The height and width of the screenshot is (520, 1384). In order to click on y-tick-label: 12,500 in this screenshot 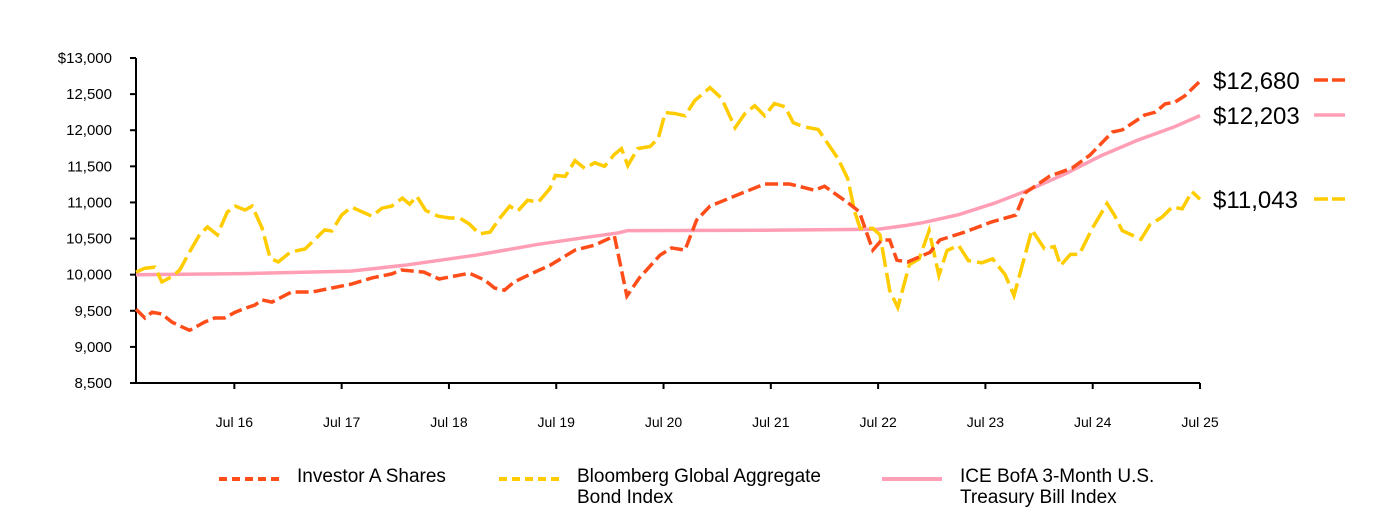, I will do `click(89, 94)`.